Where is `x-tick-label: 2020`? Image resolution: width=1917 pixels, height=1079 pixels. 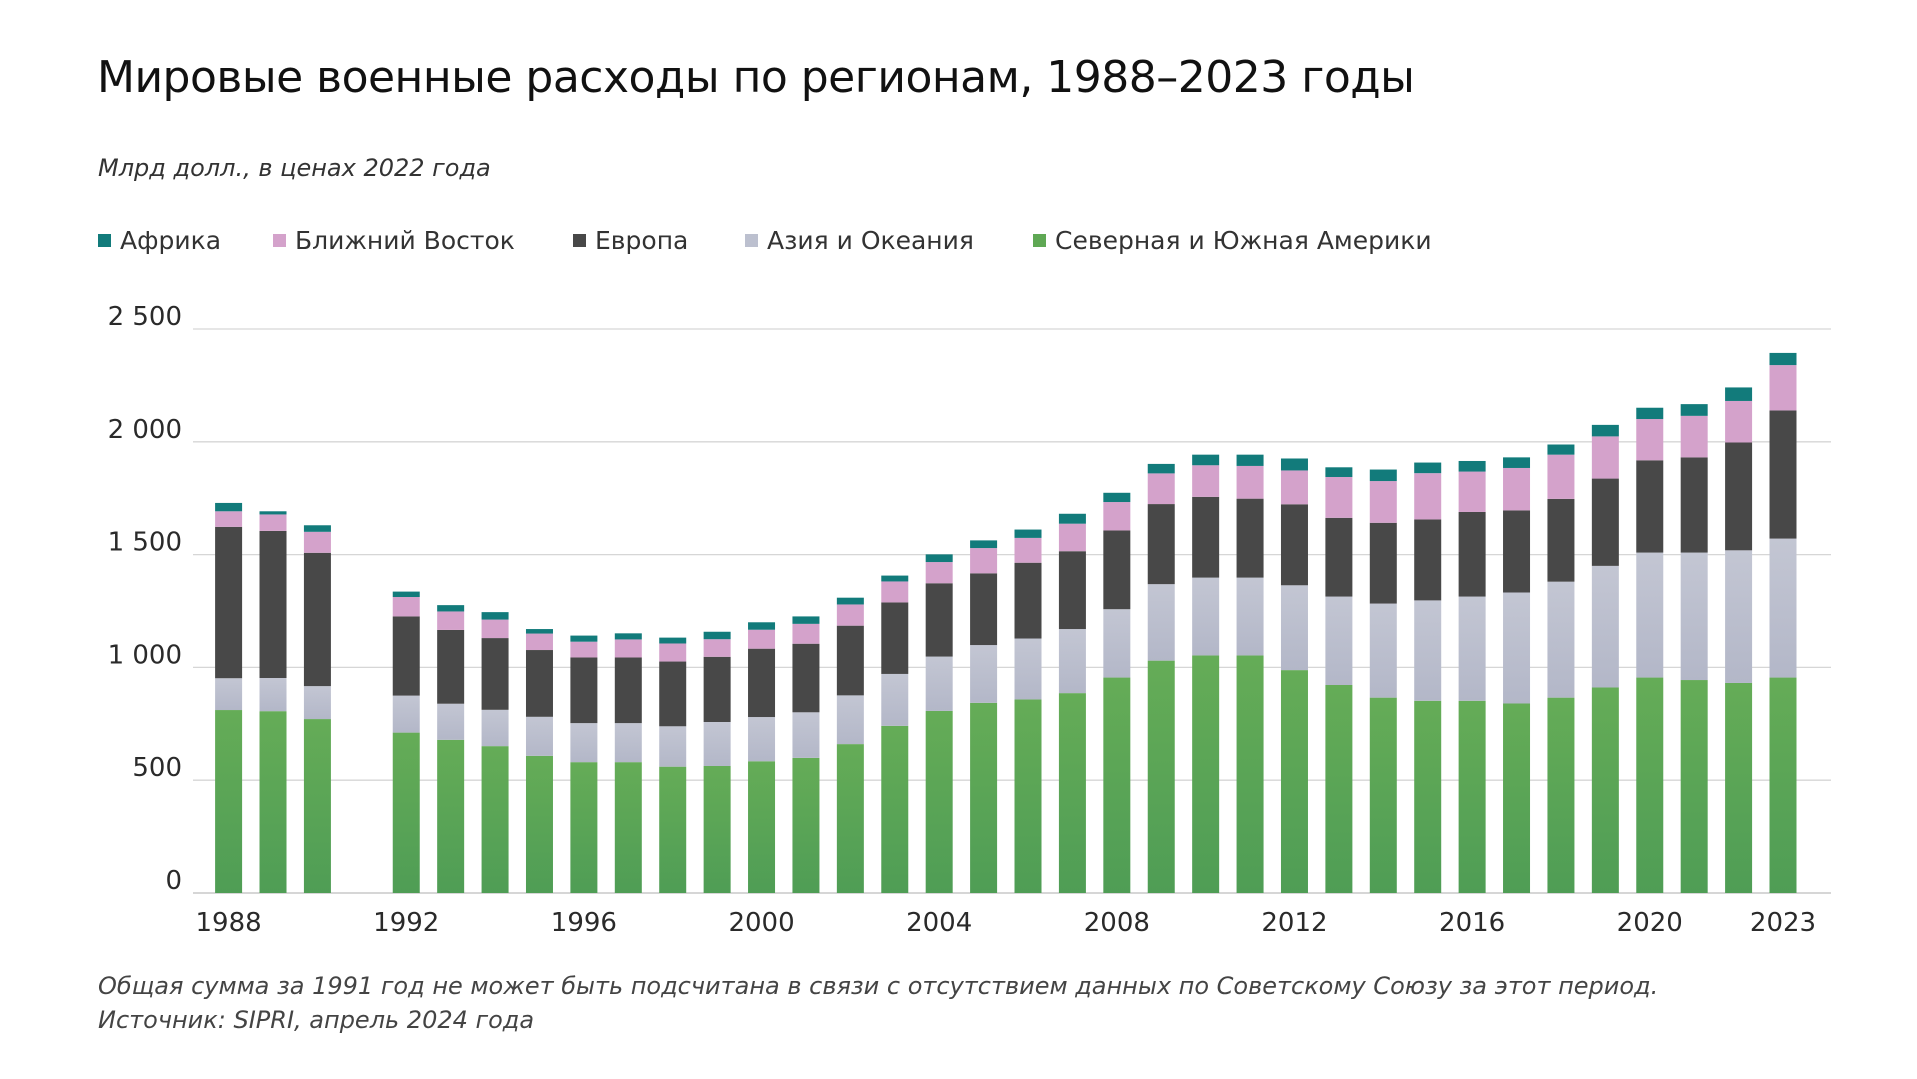 x-tick-label: 2020 is located at coordinates (1650, 923).